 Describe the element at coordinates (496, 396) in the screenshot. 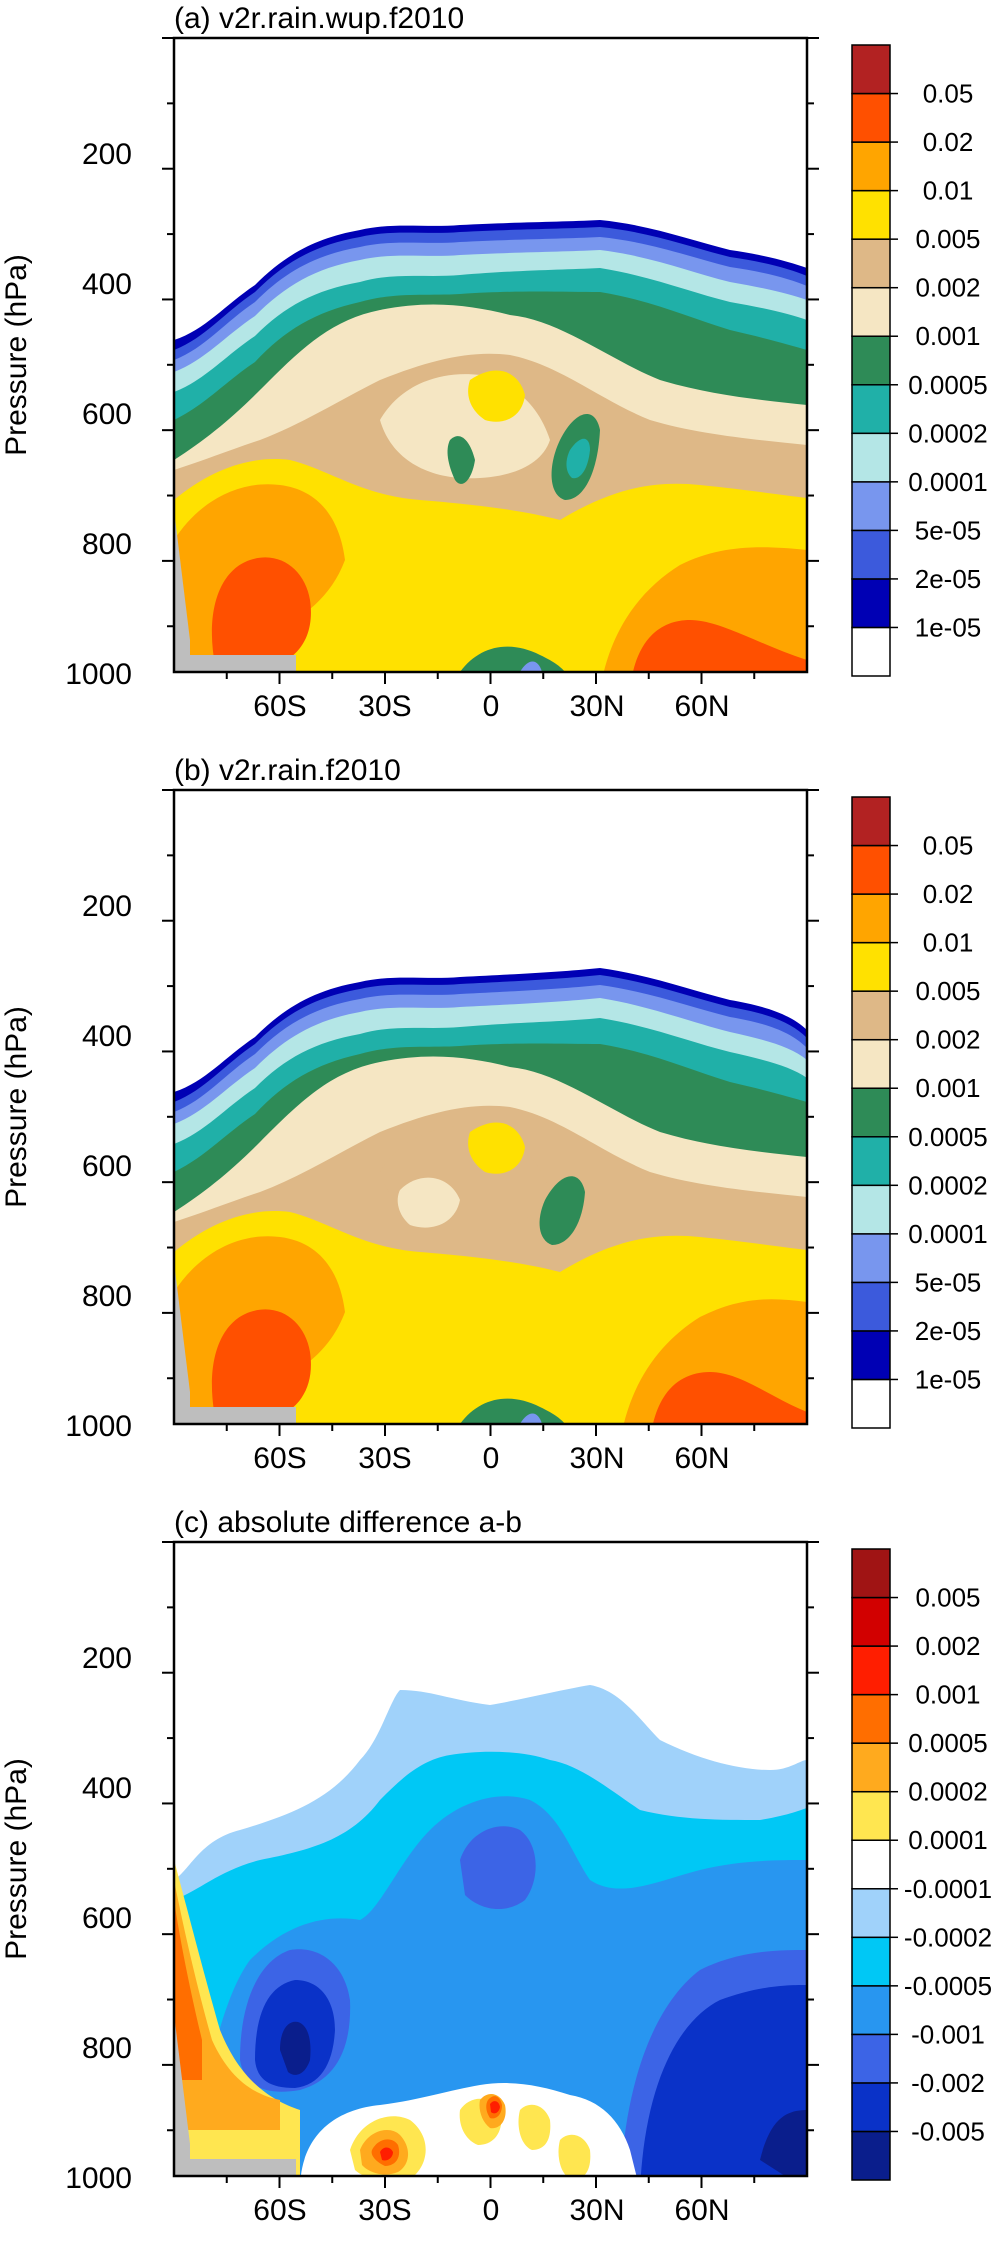

I see `panel-a-band-0.005-cell` at that location.